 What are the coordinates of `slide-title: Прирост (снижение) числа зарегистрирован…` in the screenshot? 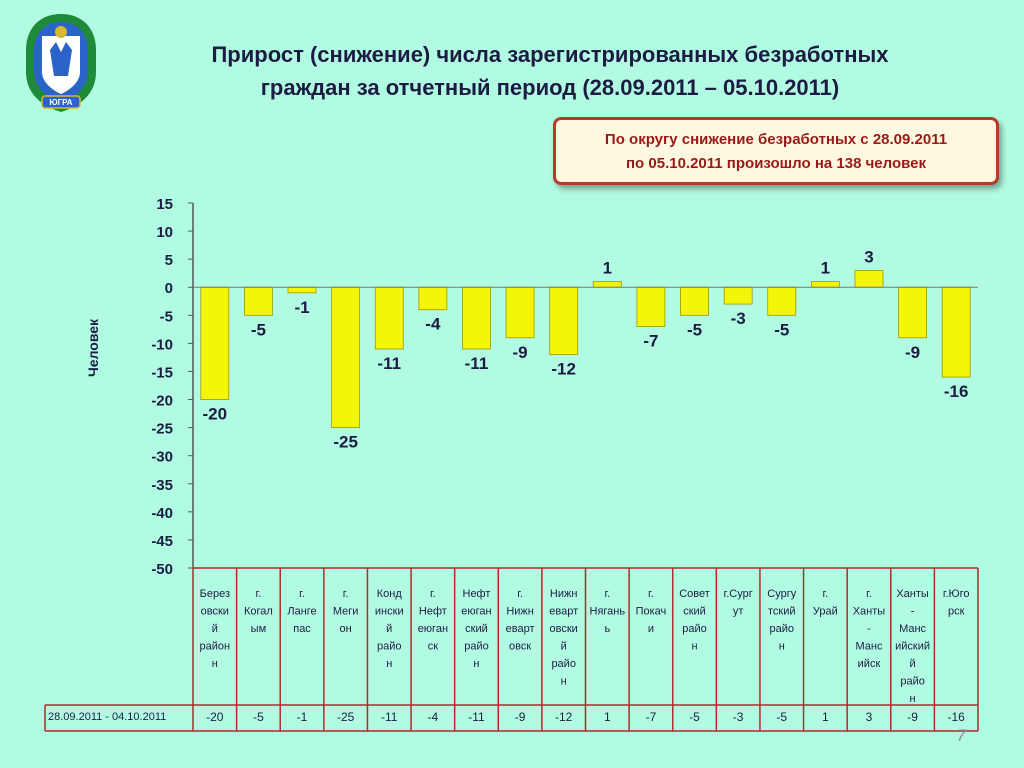 It's located at (550, 71).